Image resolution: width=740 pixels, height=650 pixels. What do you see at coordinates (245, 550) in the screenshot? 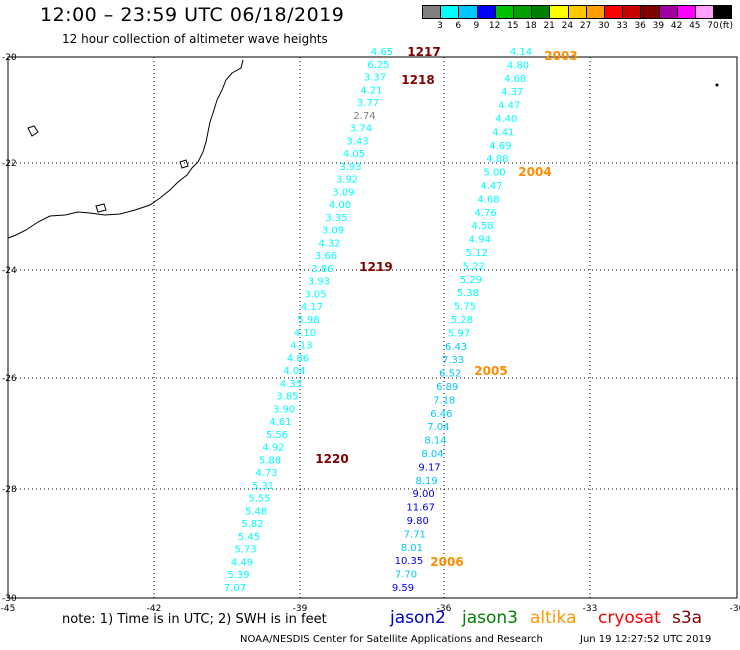
I see `swh-value-label: 5.73` at bounding box center [245, 550].